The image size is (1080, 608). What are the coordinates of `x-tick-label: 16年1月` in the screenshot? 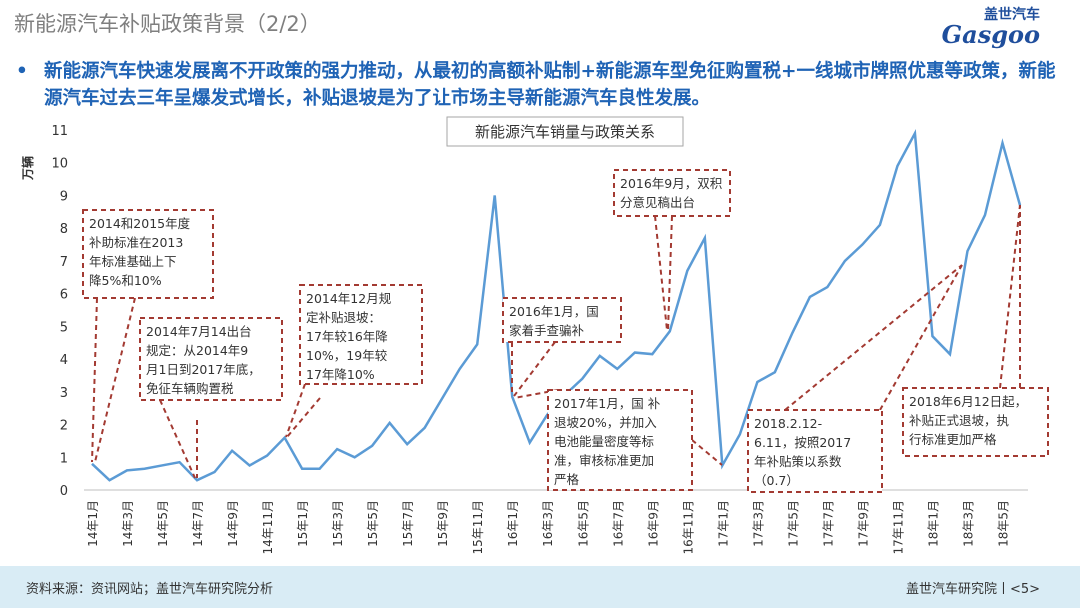 It's located at (513, 523).